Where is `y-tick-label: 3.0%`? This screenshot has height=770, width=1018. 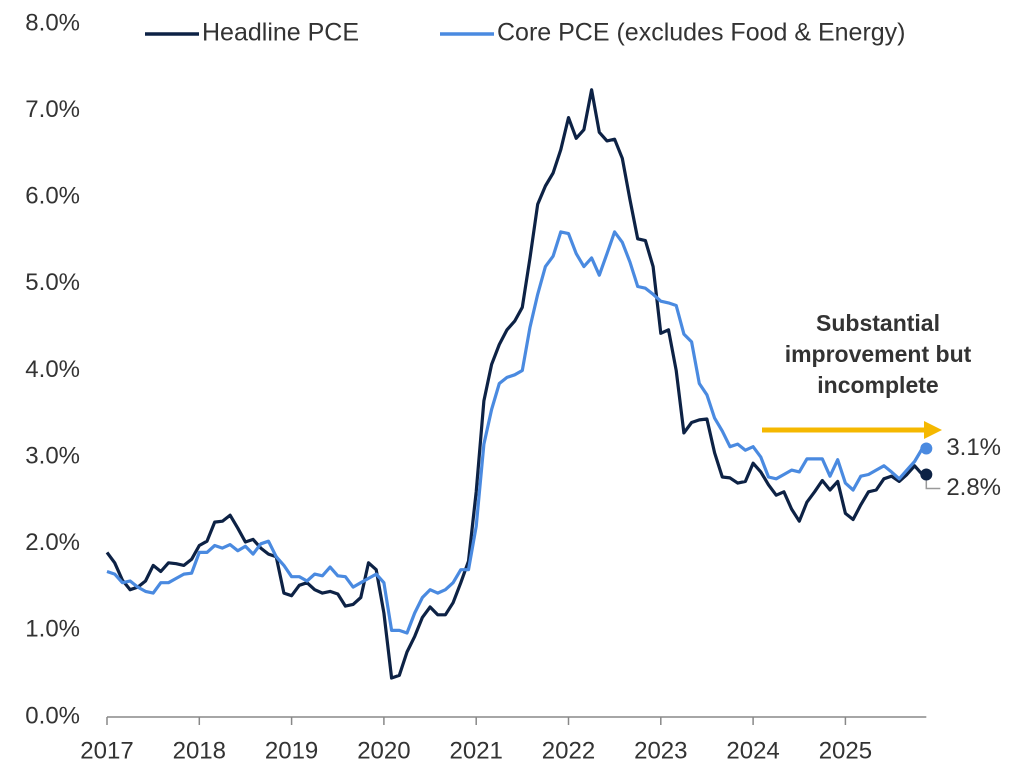
y-tick-label: 3.0% is located at coordinates (52, 455).